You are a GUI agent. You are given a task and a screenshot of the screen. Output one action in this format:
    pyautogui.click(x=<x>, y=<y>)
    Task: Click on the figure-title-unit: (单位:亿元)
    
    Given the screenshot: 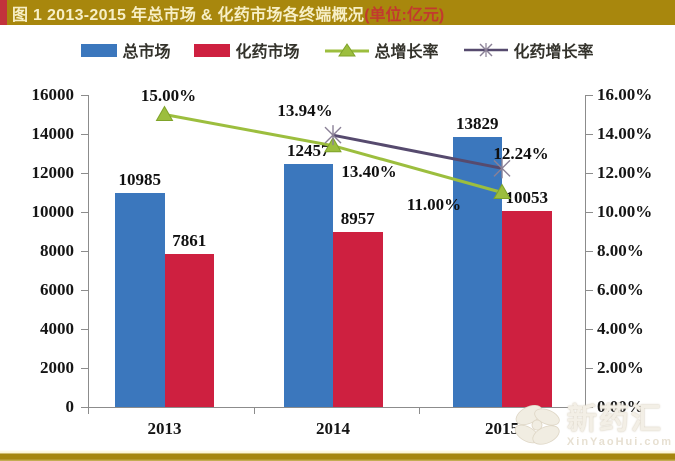 What is the action you would take?
    pyautogui.click(x=404, y=15)
    